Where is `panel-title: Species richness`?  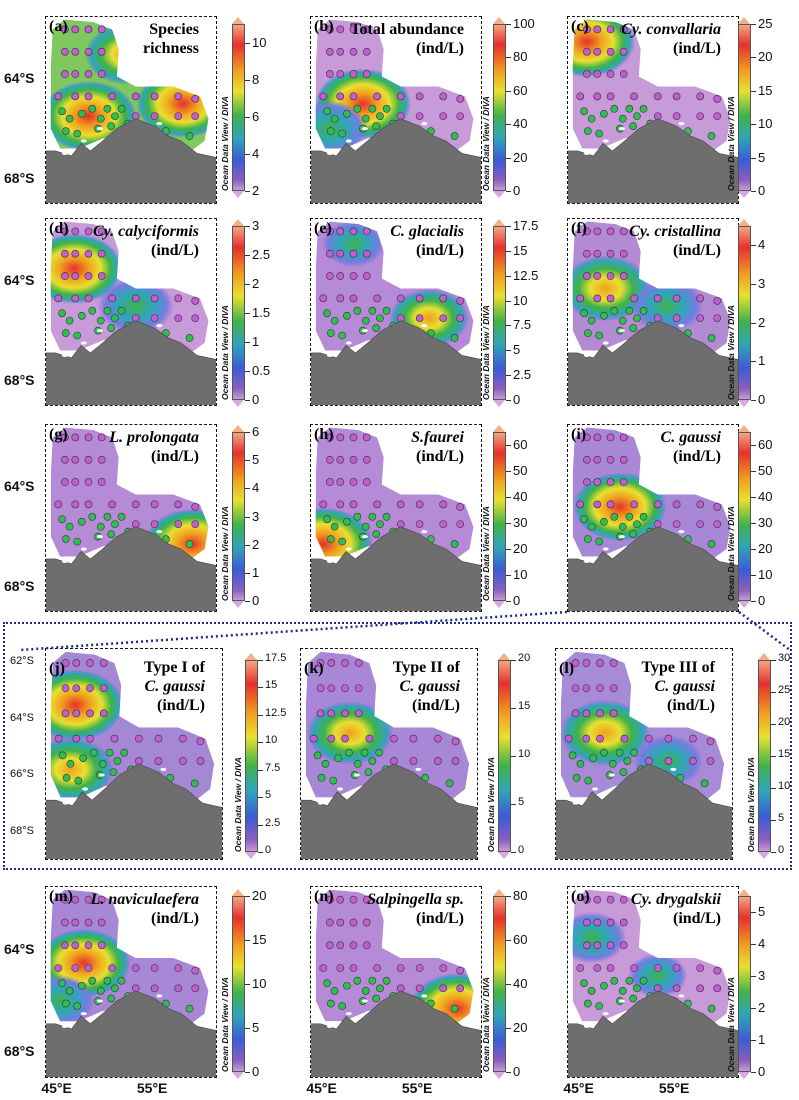 panel-title: Species richness is located at coordinates (171, 39).